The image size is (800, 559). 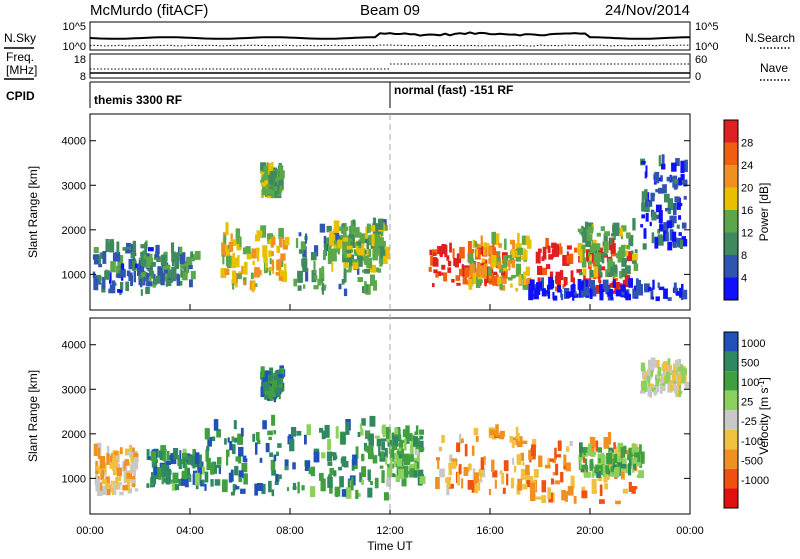 What do you see at coordinates (74, 231) in the screenshot?
I see `y-tick-label: 2000` at bounding box center [74, 231].